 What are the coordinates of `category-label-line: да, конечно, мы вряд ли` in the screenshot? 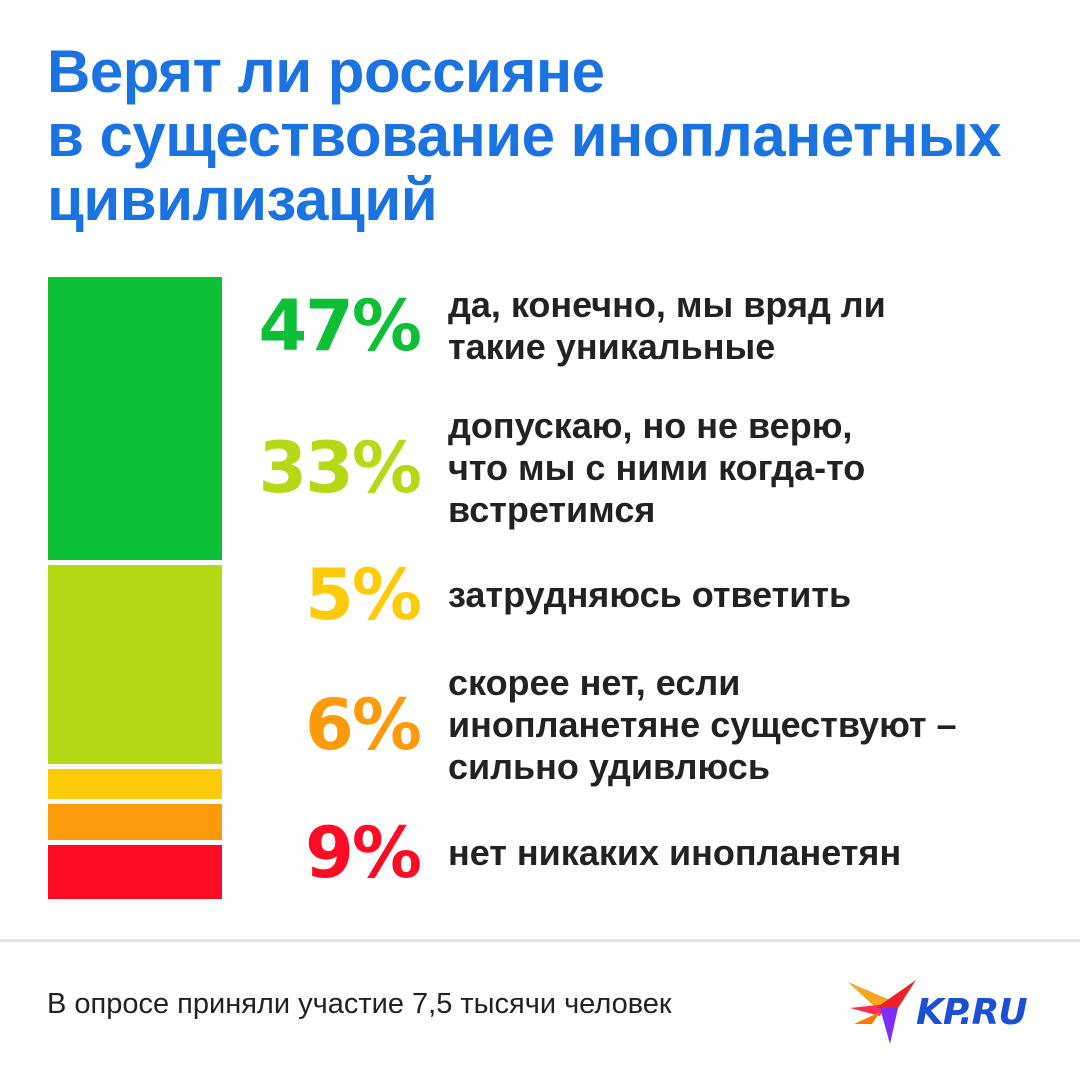 It's located at (667, 304).